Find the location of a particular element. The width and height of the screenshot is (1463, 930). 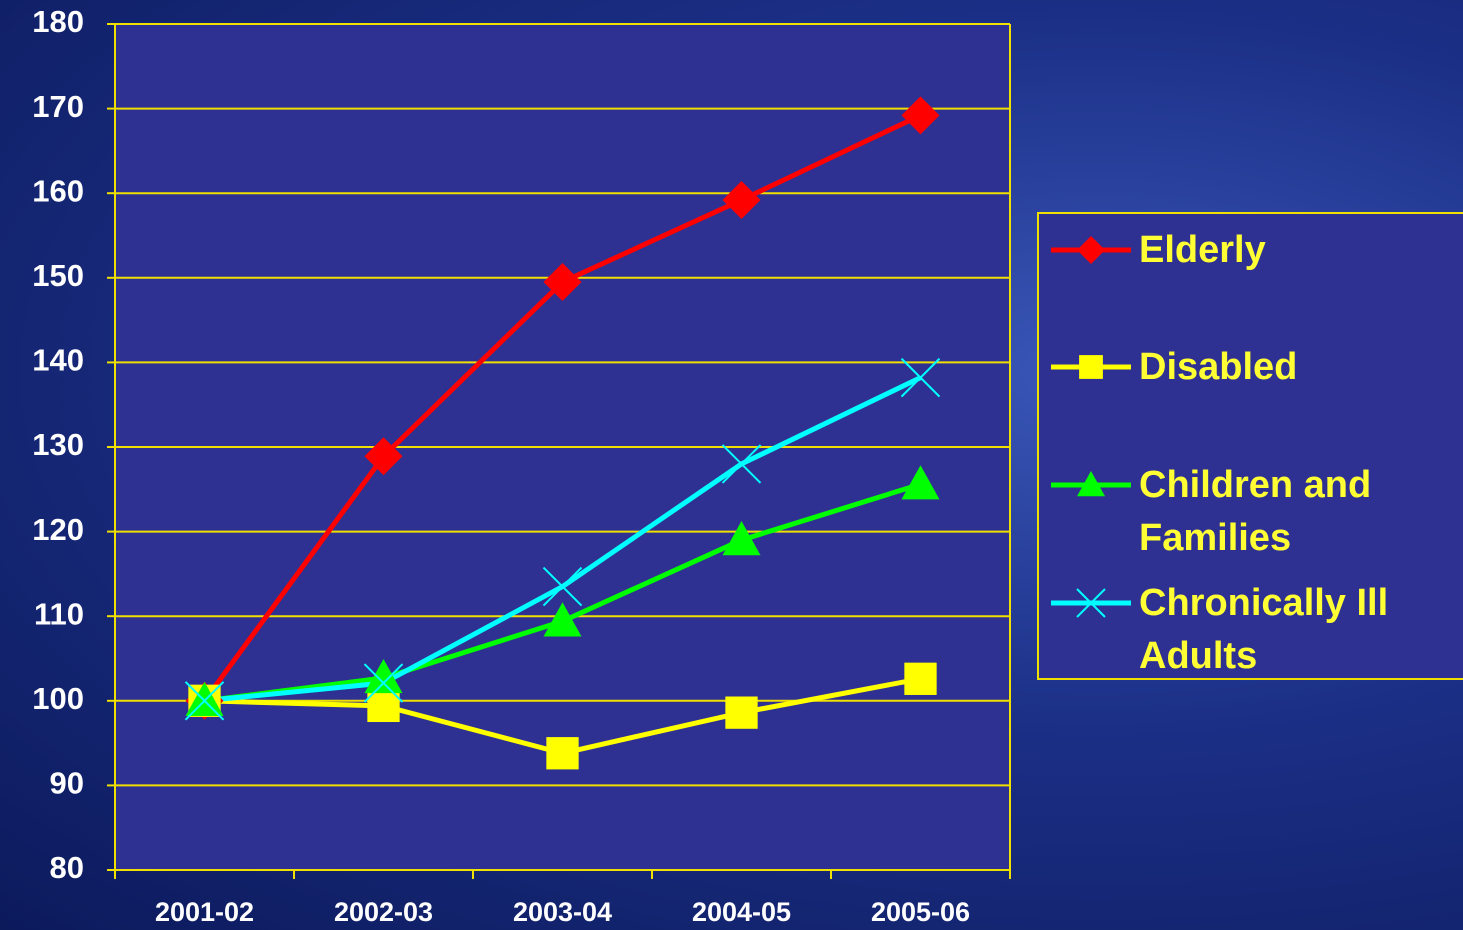

x-tick-label: 2003-04 is located at coordinates (562, 912).